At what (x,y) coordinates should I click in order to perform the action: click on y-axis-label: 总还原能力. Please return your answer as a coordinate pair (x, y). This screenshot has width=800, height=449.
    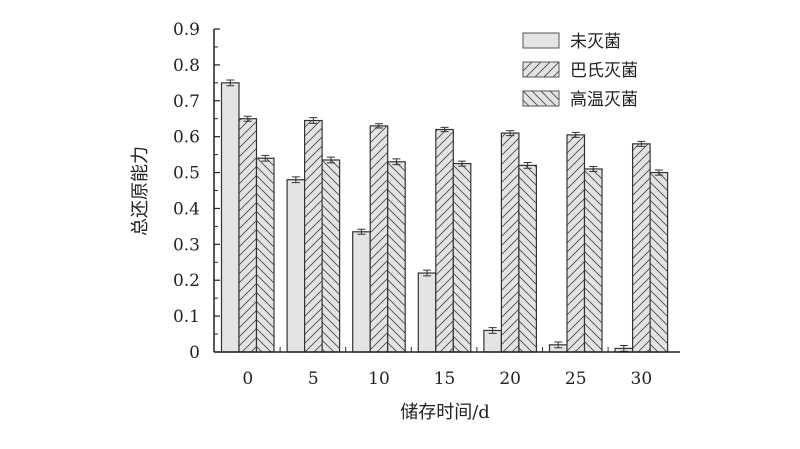
    Looking at the image, I should click on (140, 191).